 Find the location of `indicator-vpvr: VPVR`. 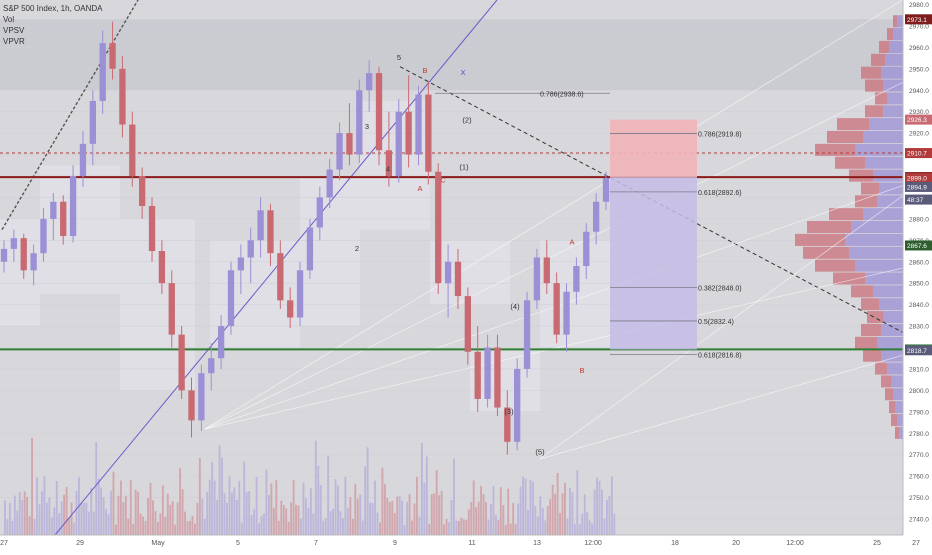

indicator-vpvr: VPVR is located at coordinates (14, 41).